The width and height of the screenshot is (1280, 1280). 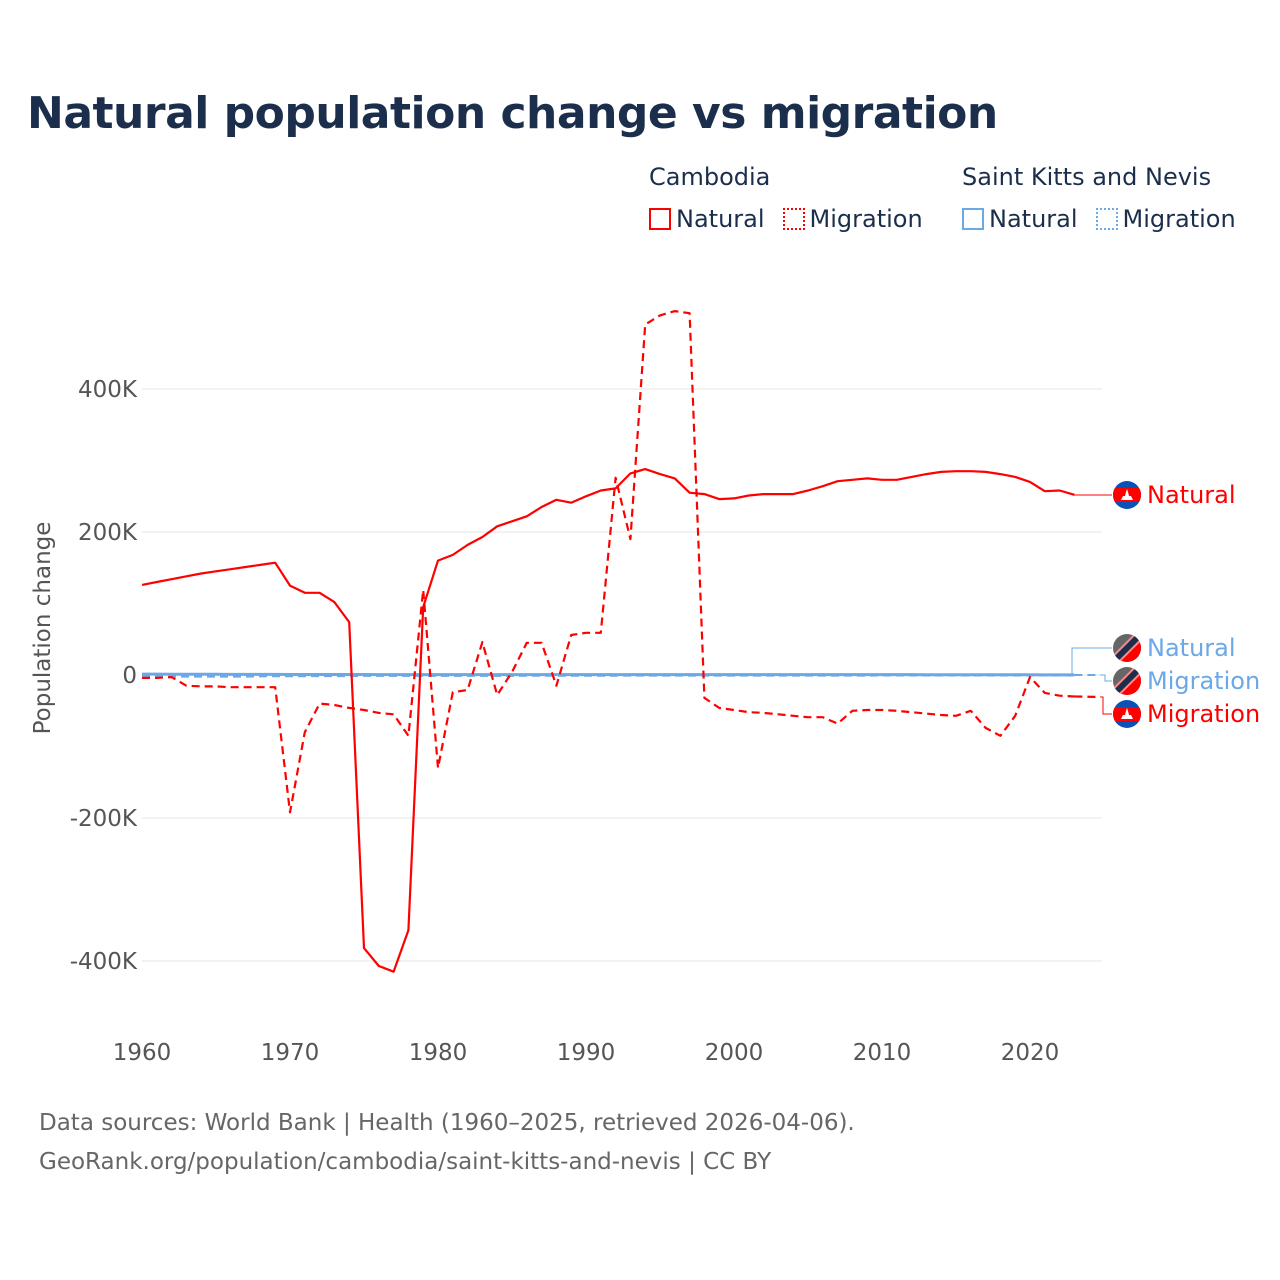 What do you see at coordinates (438, 1053) in the screenshot?
I see `x-tick-label: 1980` at bounding box center [438, 1053].